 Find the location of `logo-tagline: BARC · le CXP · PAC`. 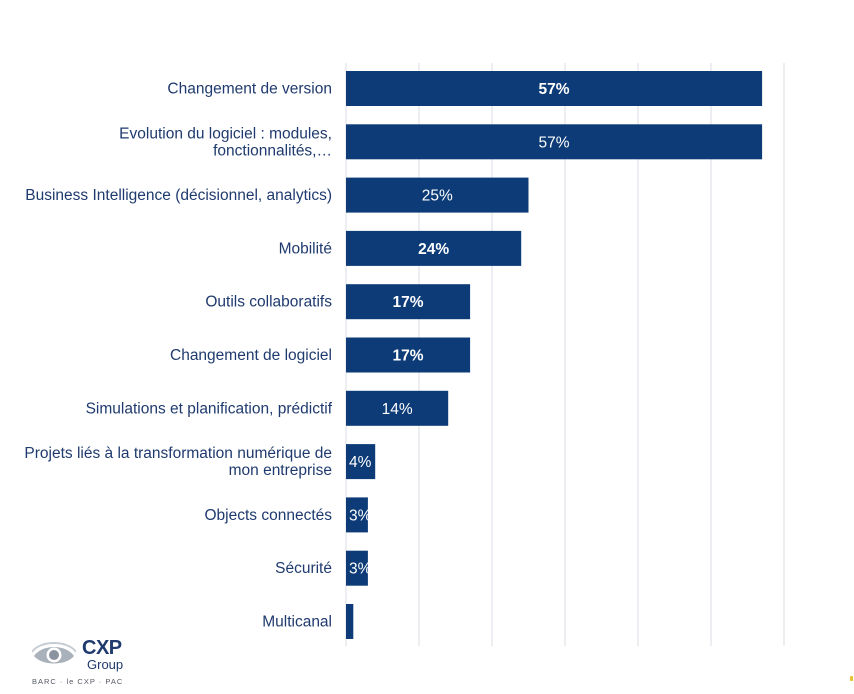

logo-tagline: BARC · le CXP · PAC is located at coordinates (78, 681).